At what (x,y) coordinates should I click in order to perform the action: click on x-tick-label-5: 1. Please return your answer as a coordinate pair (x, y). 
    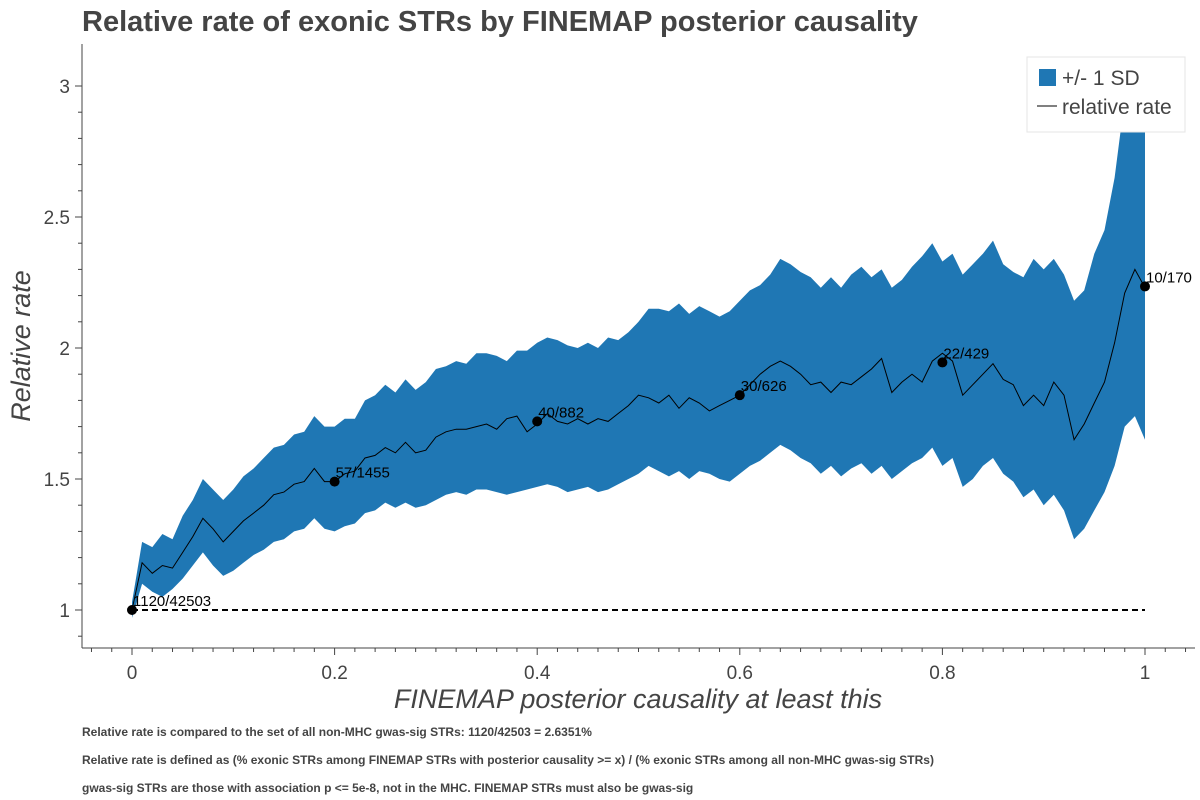
    Looking at the image, I should click on (1145, 673).